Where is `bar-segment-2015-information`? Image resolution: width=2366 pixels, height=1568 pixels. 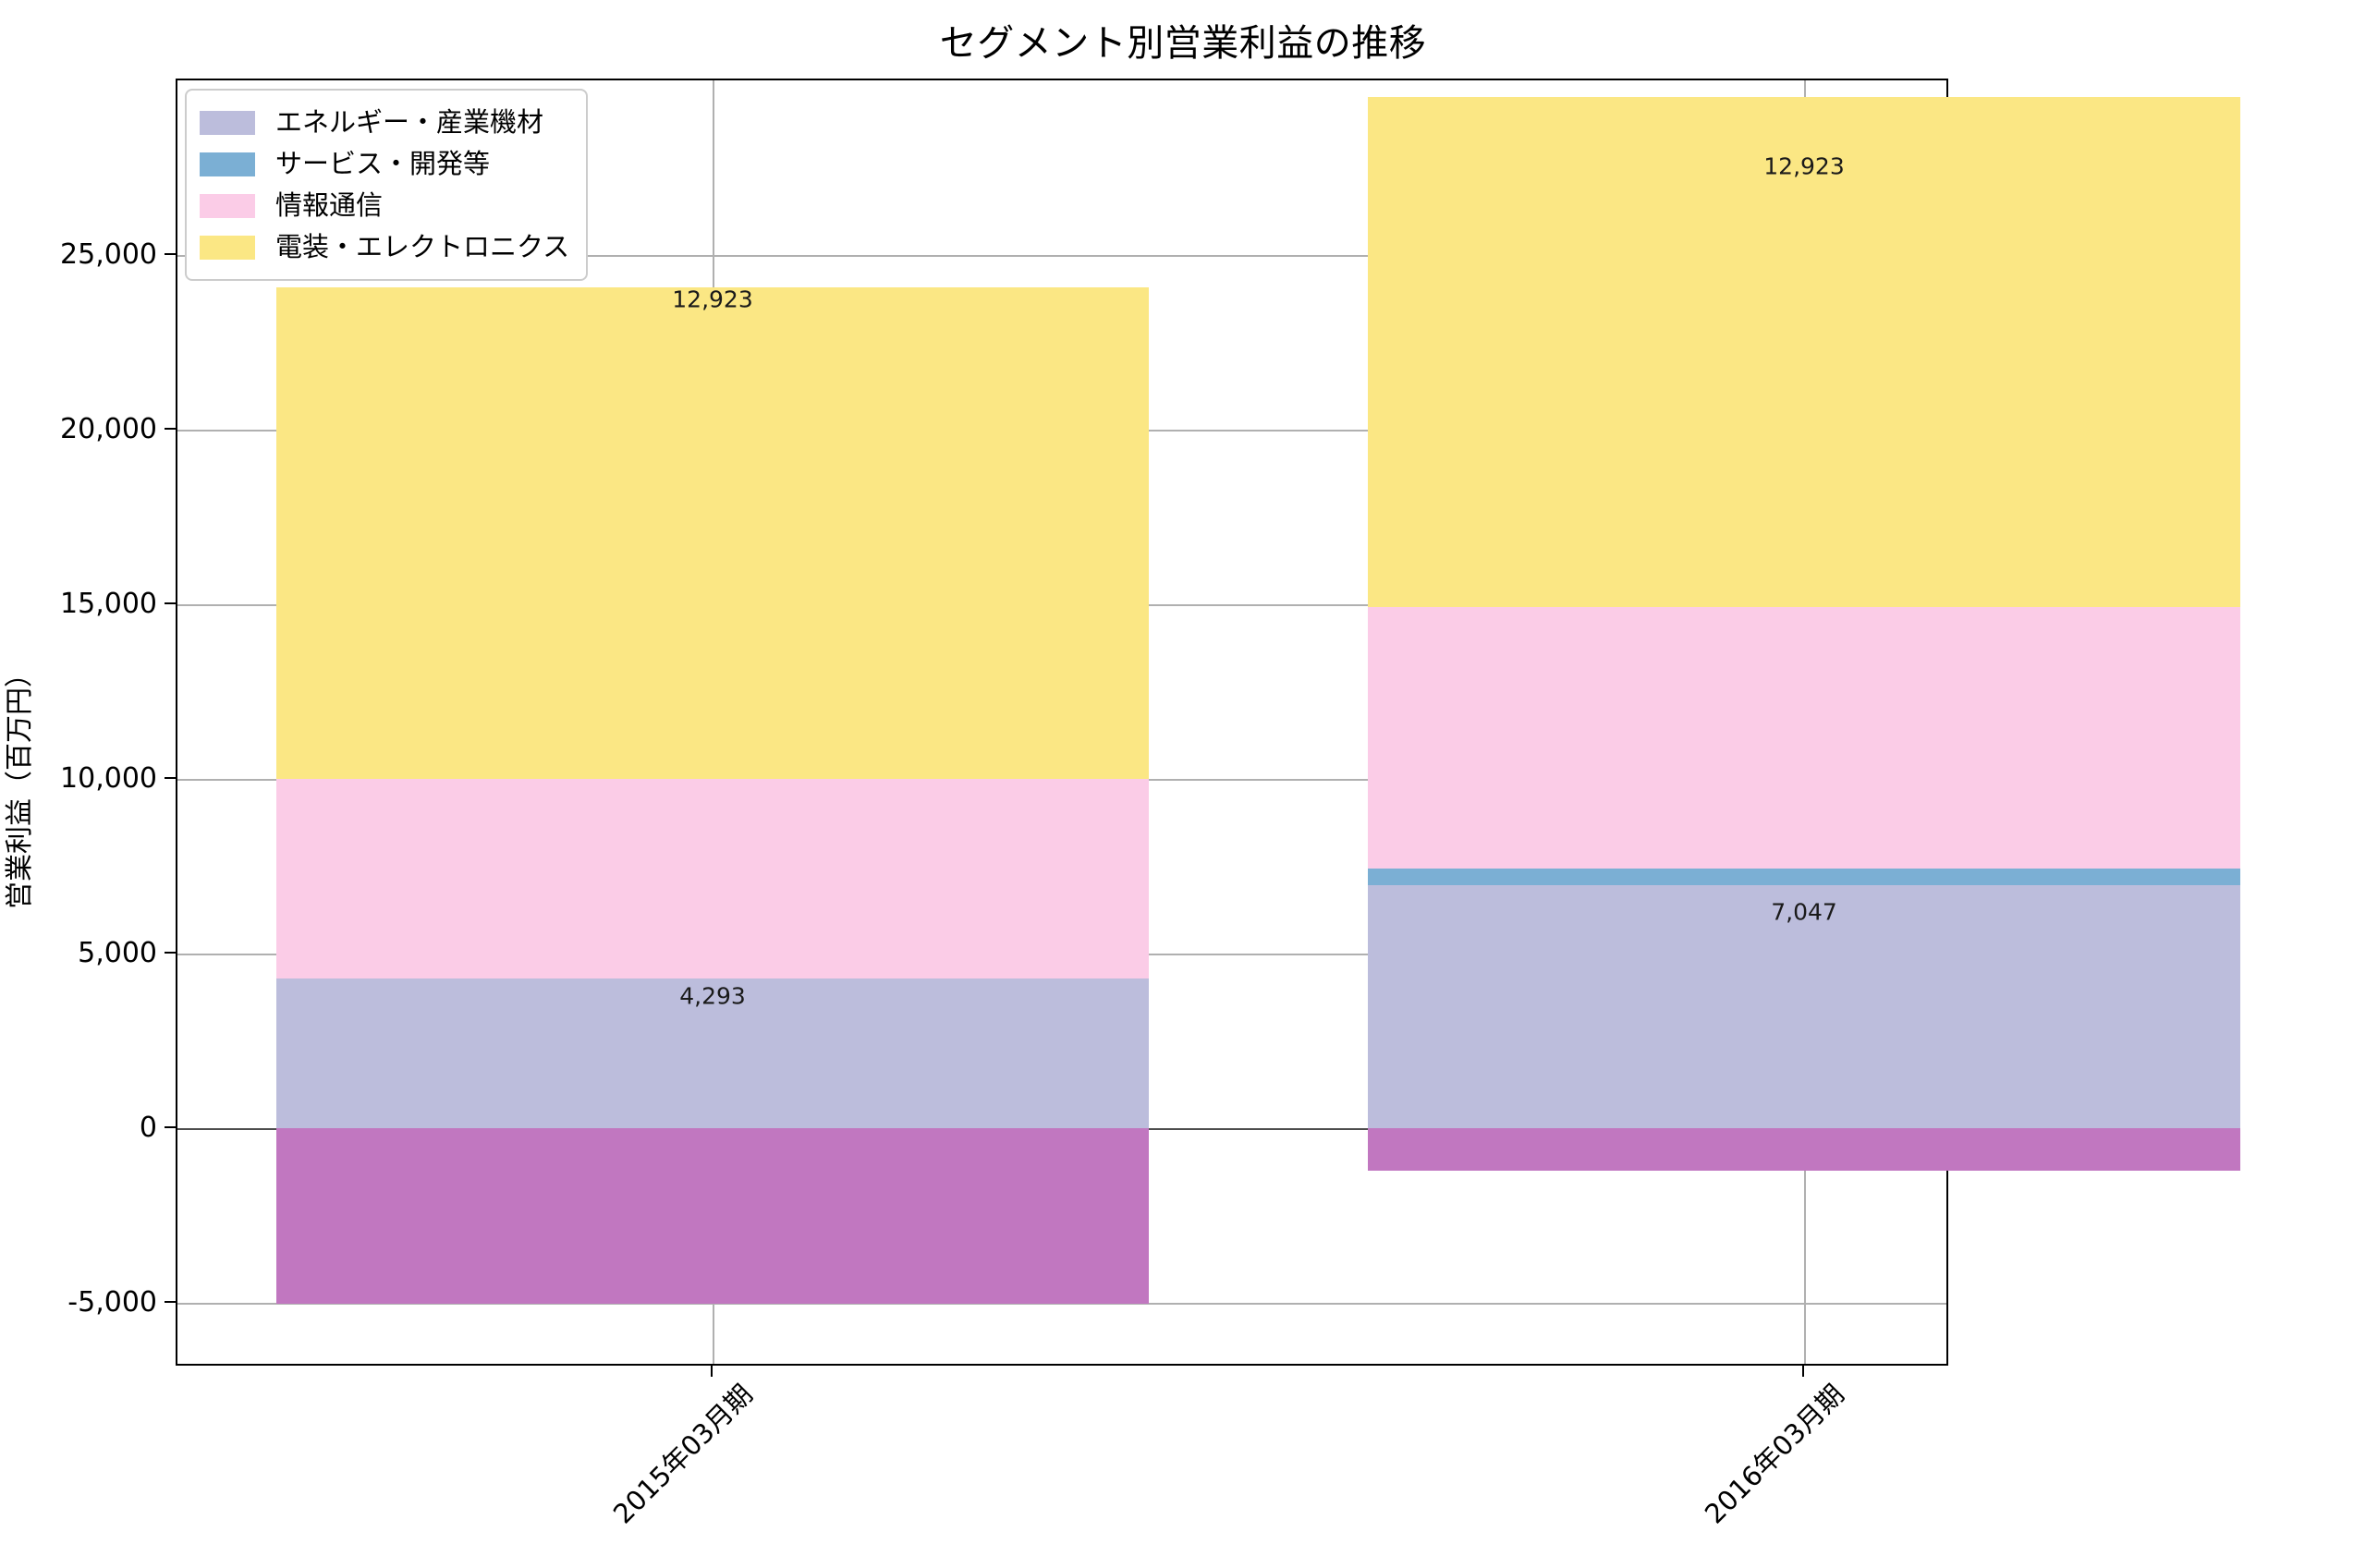
bar-segment-2015-information is located at coordinates (712, 878).